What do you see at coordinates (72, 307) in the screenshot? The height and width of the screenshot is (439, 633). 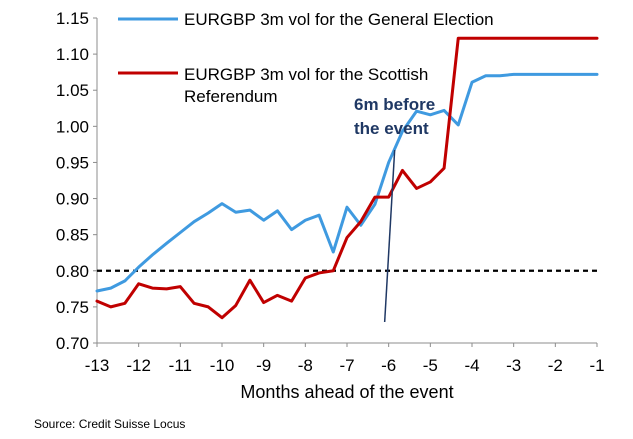 I see `y-tick-label: 0.75` at bounding box center [72, 307].